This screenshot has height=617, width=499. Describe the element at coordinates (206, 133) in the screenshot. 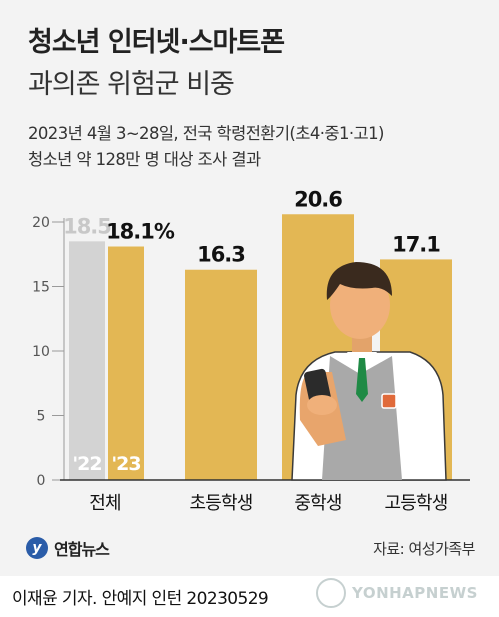

I see `subtitle-line1: 2023년 4월 3~28일, 전국 학령전환기(초4·중1·고1)` at that location.